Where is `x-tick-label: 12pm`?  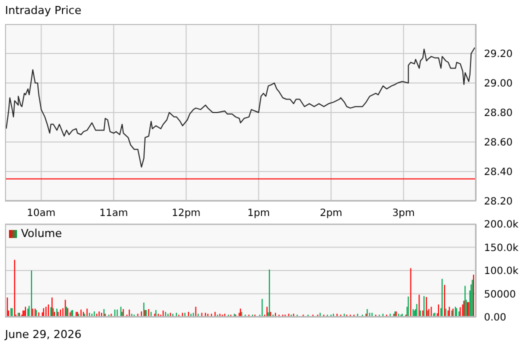 x-tick-label: 12pm is located at coordinates (186, 214).